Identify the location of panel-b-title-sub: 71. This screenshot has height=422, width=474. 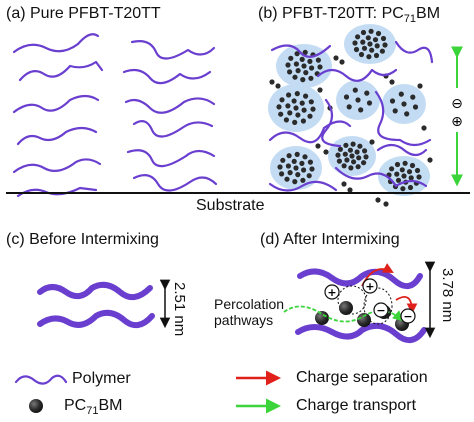
(410, 19).